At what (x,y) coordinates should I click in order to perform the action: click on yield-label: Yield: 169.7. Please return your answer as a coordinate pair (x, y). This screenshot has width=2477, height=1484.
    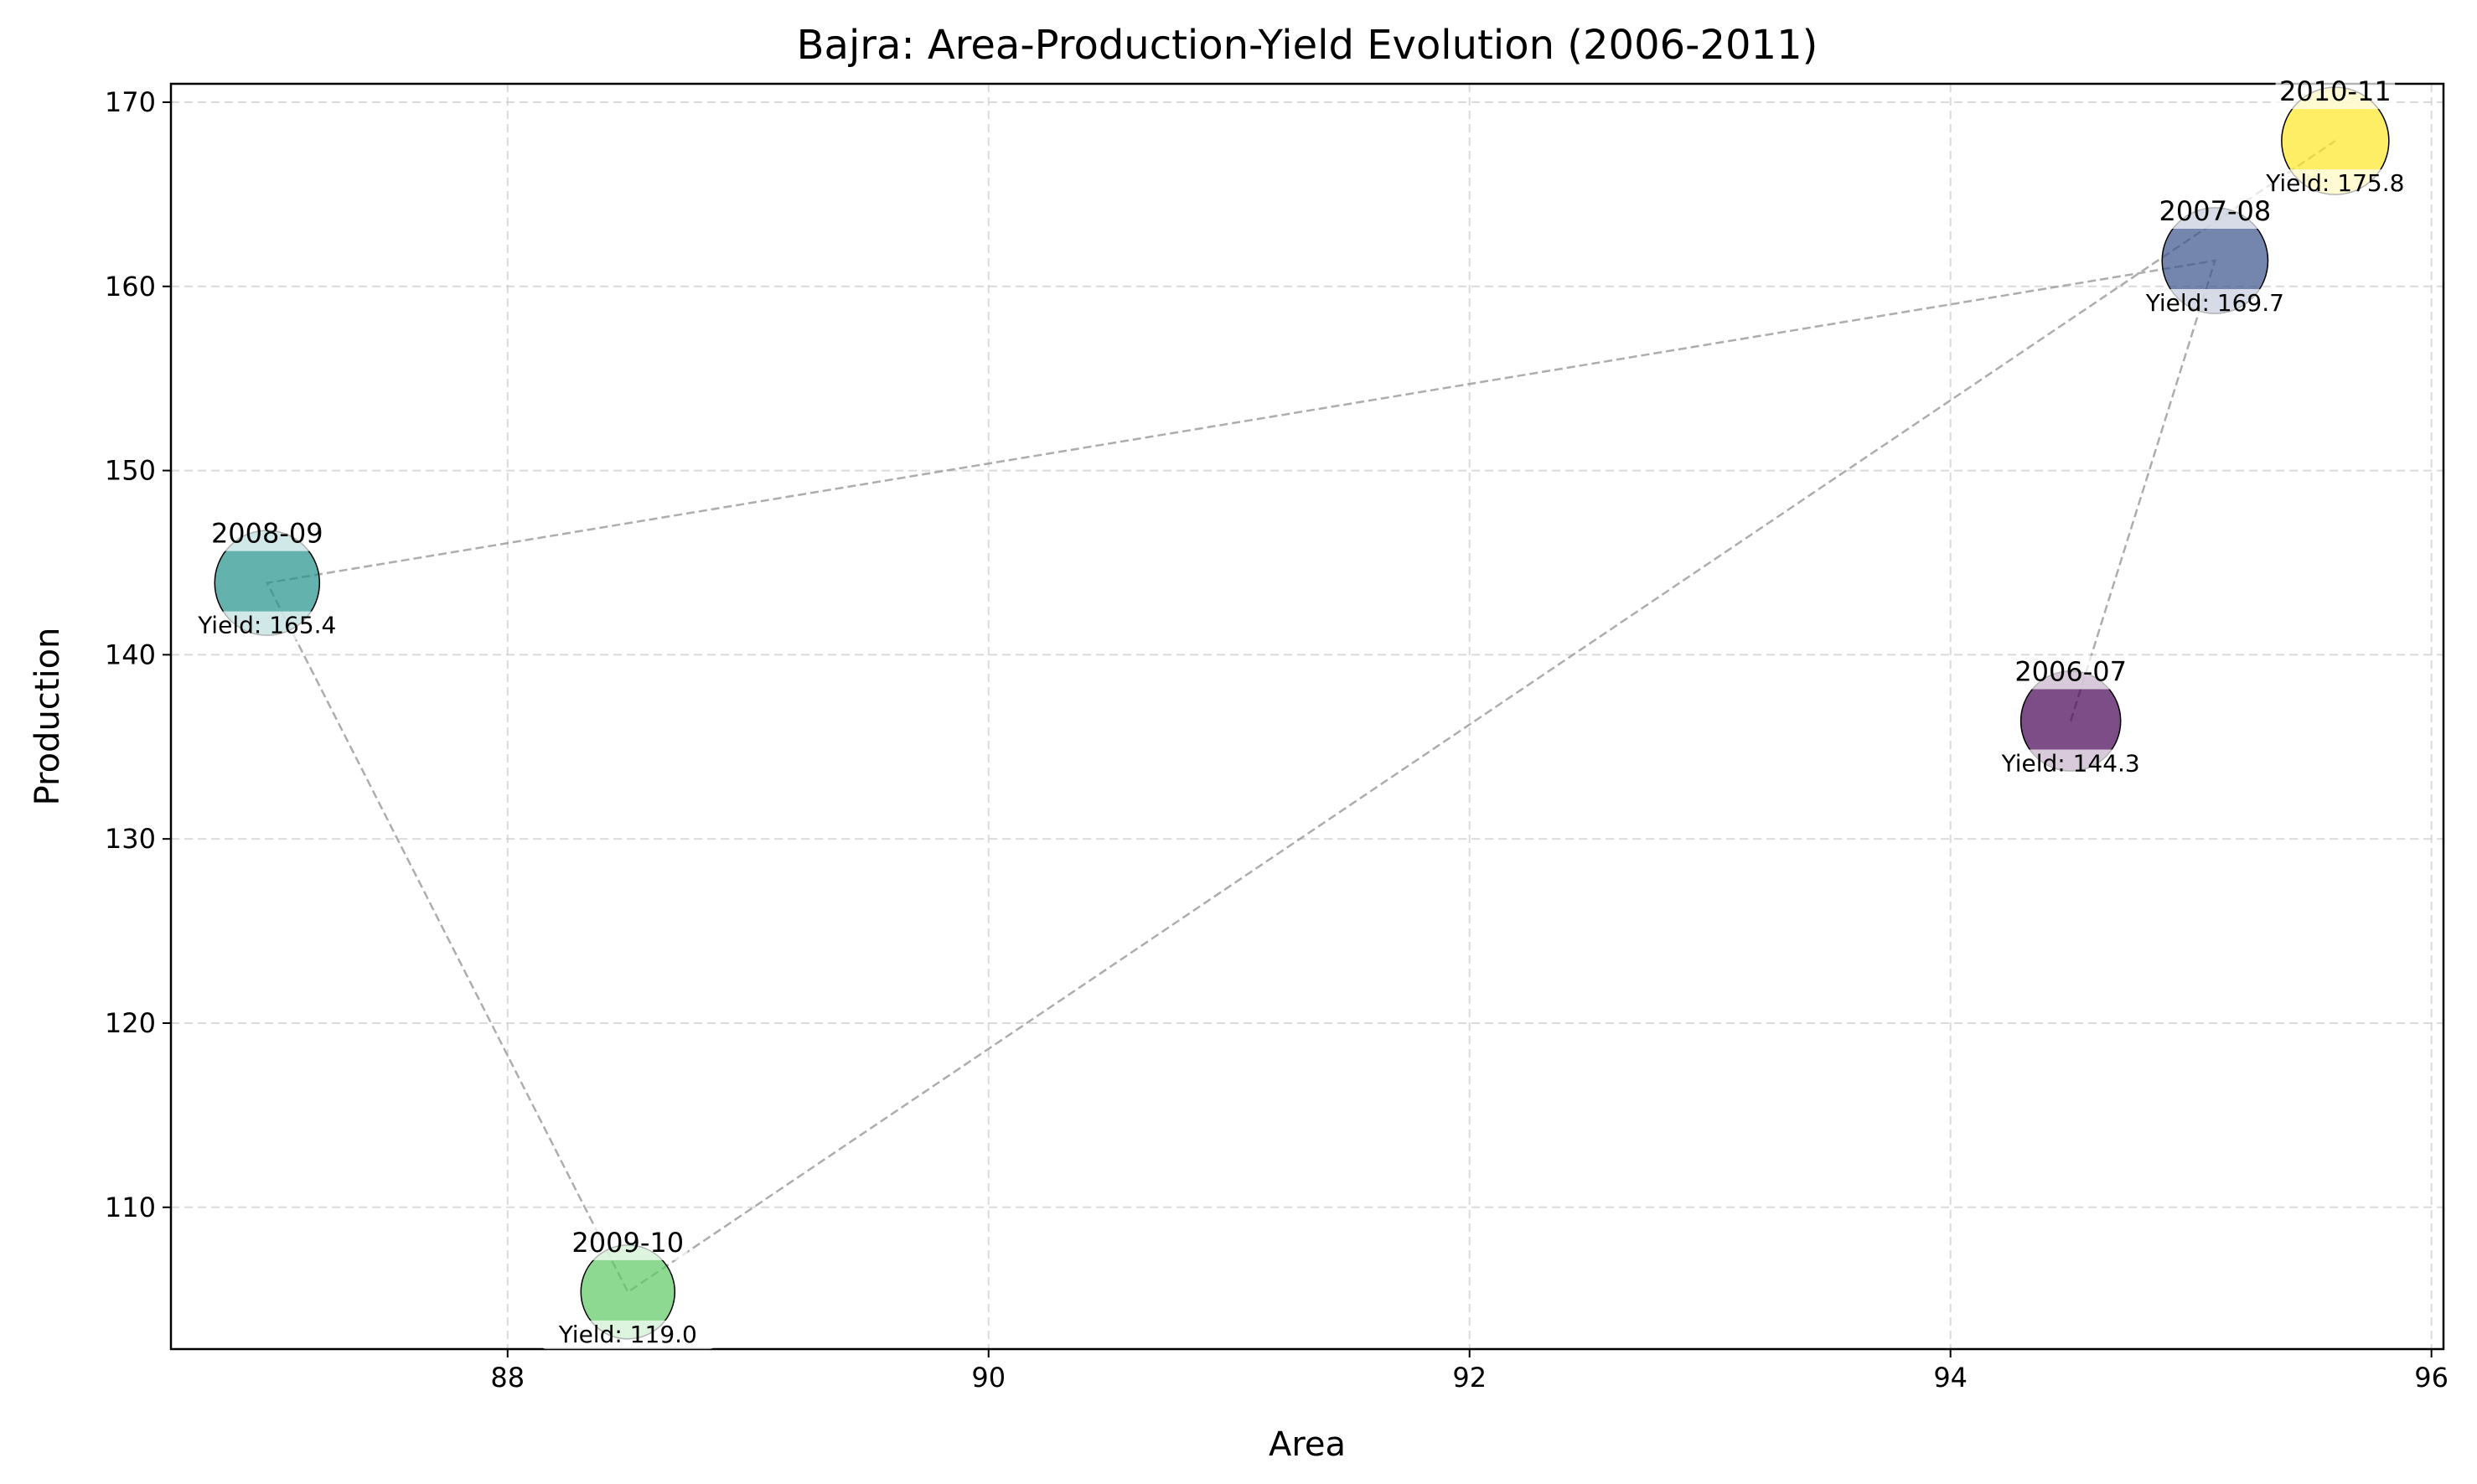
    Looking at the image, I should click on (2214, 303).